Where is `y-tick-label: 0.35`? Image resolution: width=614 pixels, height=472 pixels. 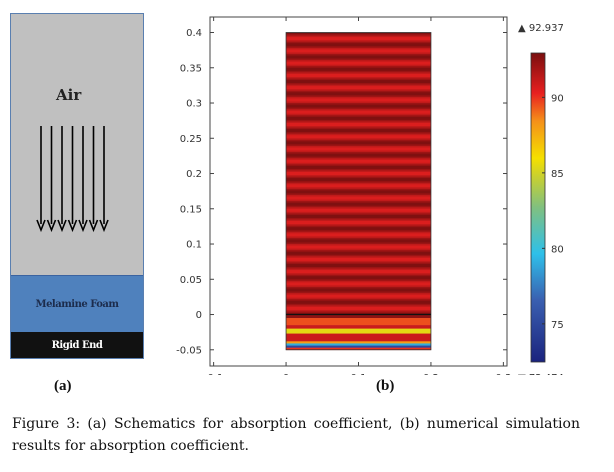
y-tick-label: 0.35 is located at coordinates (191, 68).